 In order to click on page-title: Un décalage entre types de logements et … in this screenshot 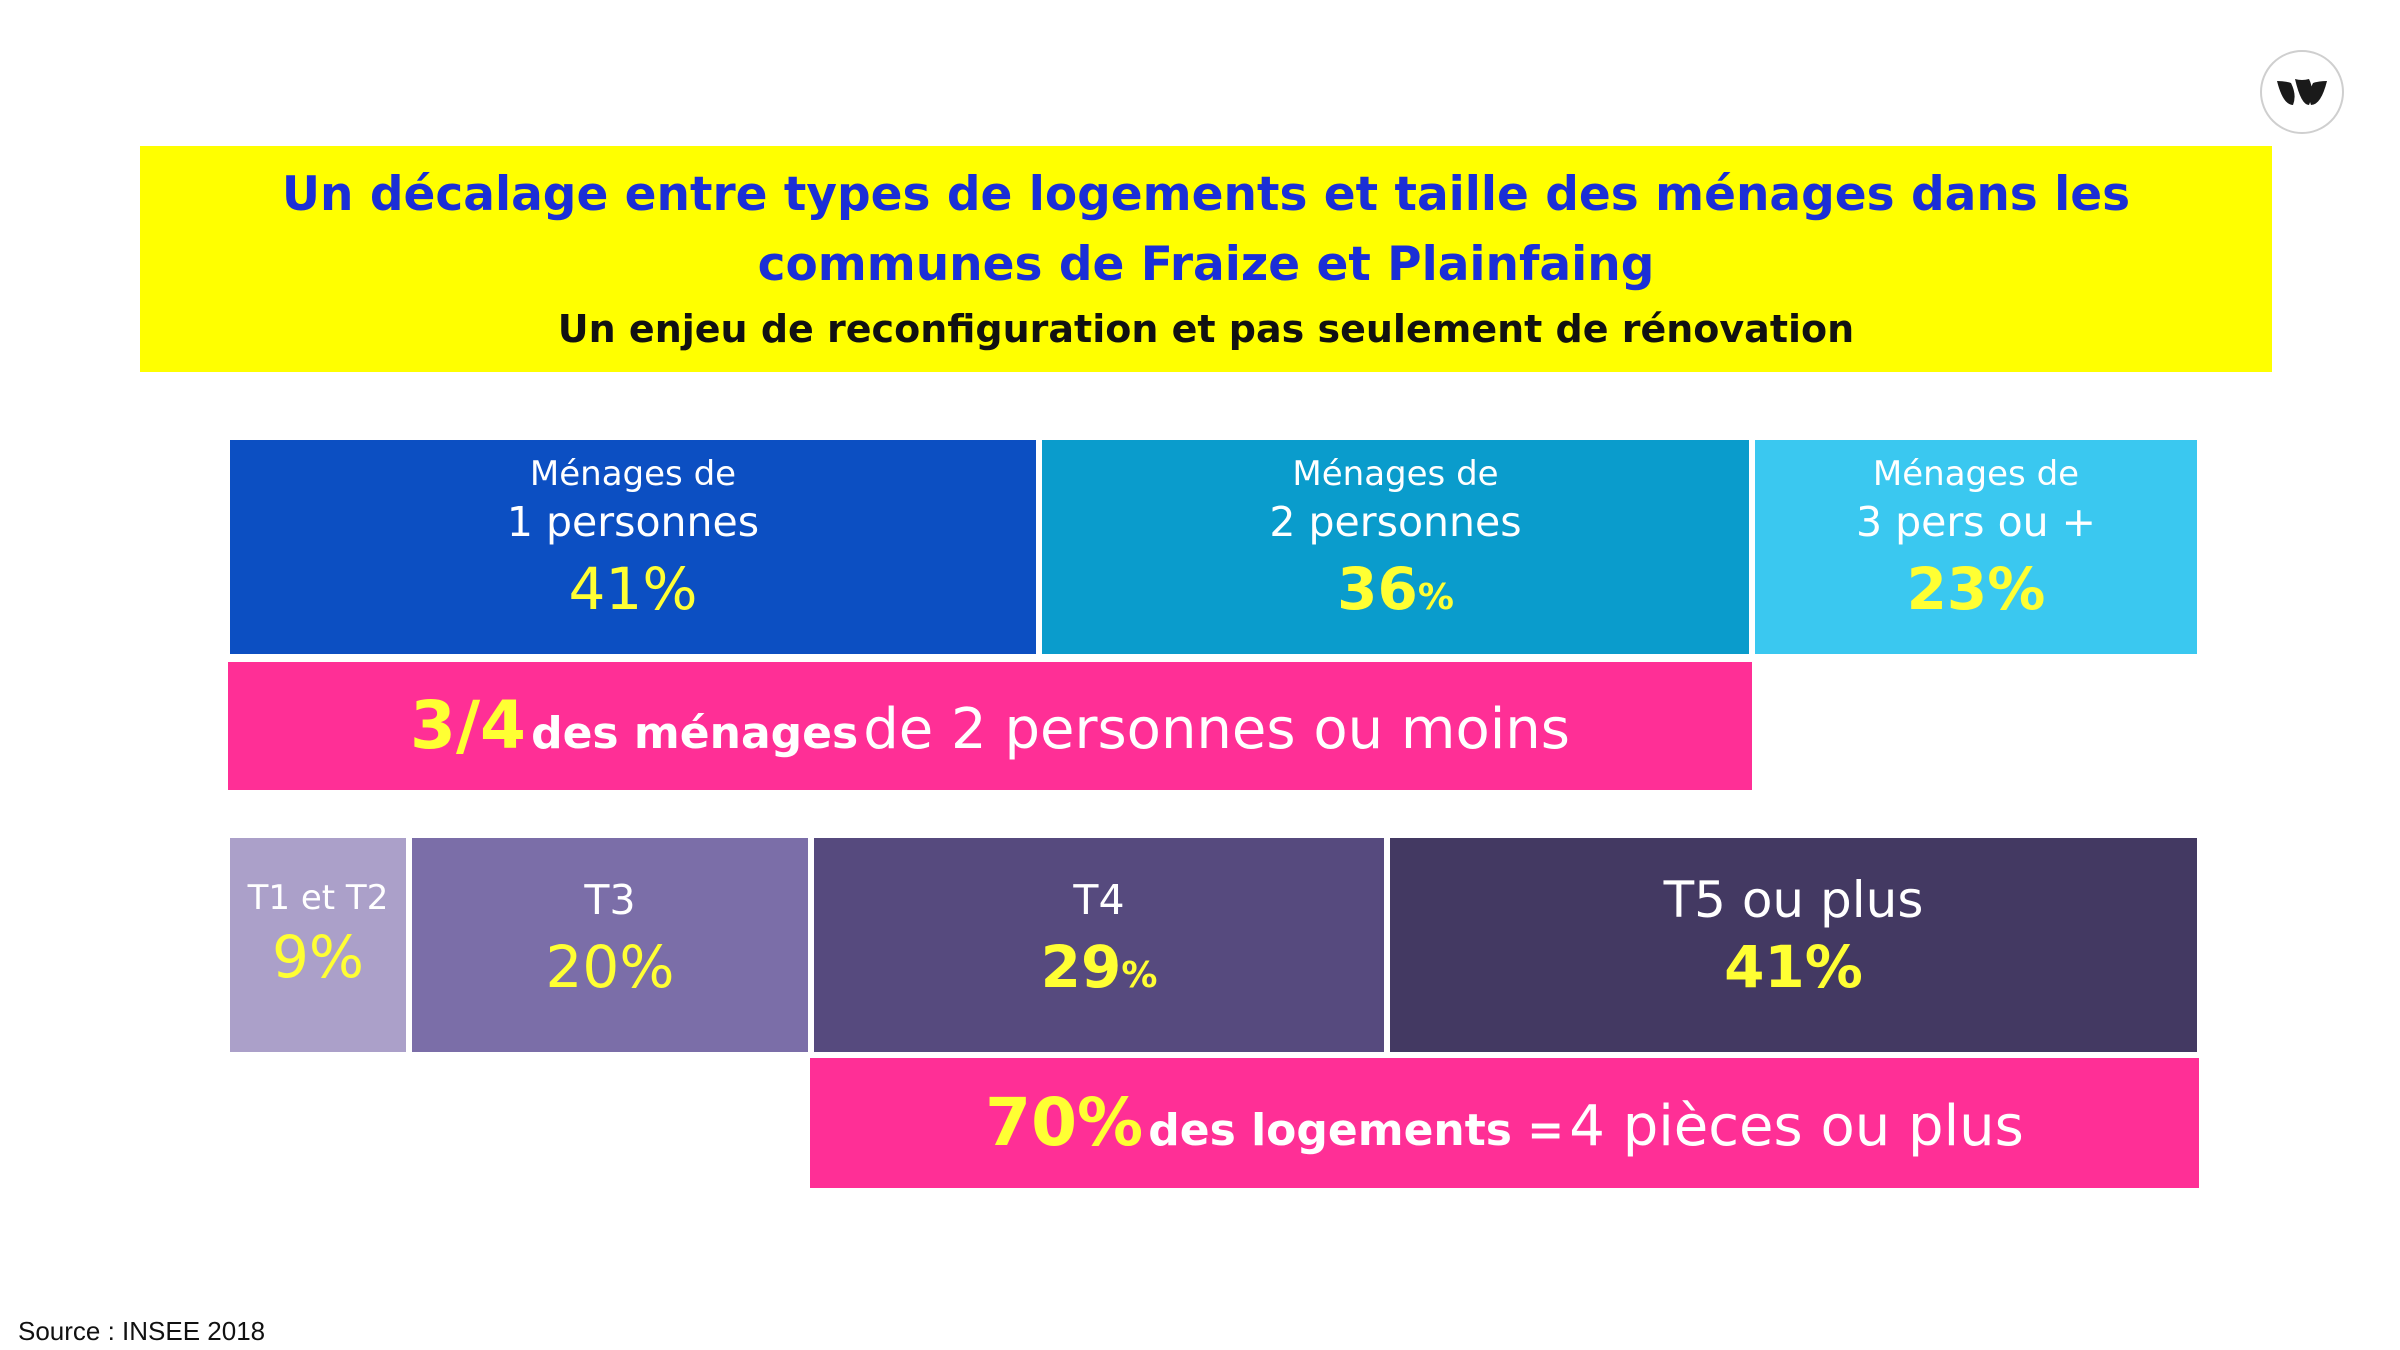, I will do `click(1206, 229)`.